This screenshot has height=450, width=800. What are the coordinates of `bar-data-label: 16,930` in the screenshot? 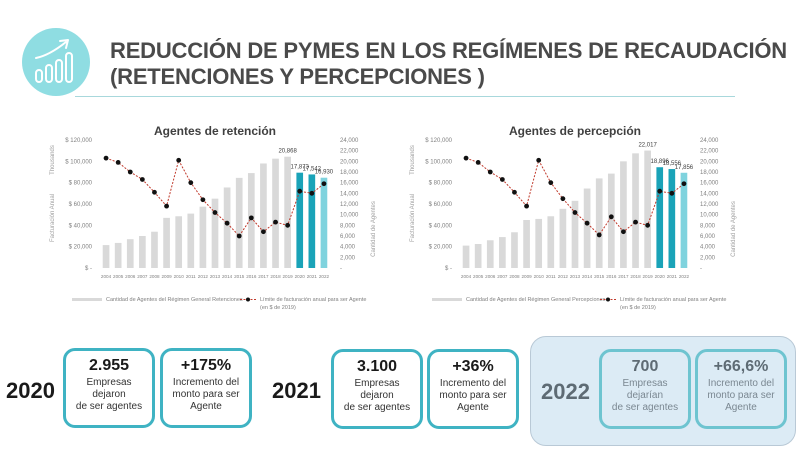 It's located at (324, 173).